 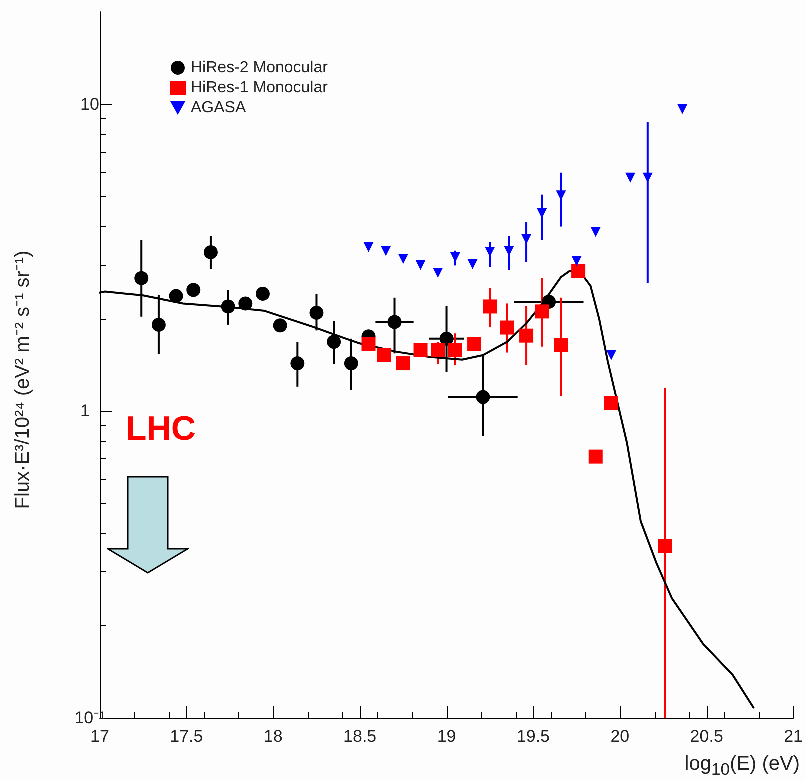 What do you see at coordinates (260, 88) in the screenshot?
I see `legend-label: HiRes-1 Monocular` at bounding box center [260, 88].